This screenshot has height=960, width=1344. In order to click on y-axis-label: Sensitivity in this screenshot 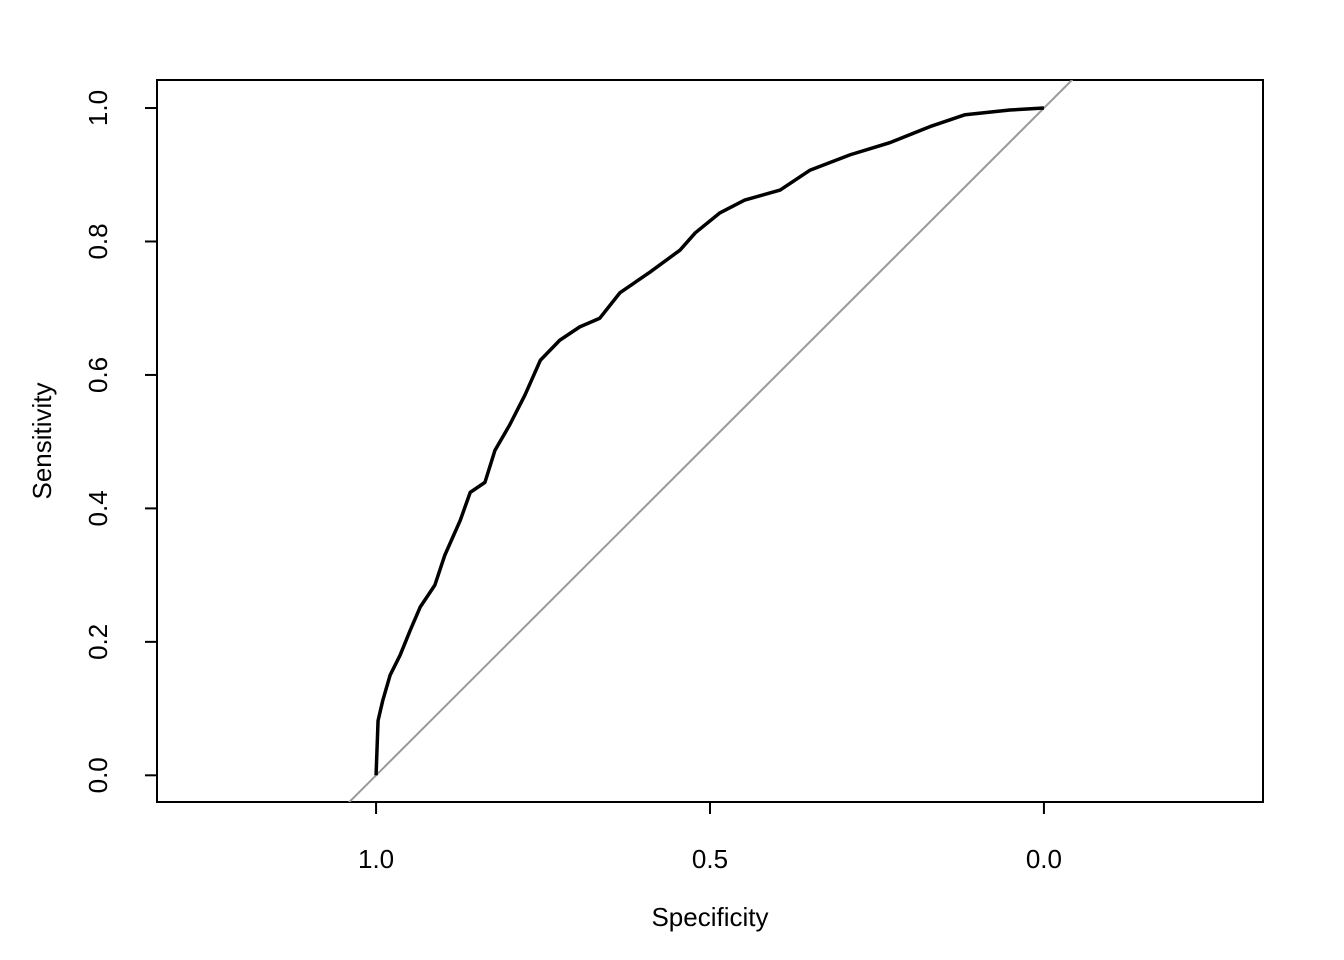, I will do `click(42, 440)`.